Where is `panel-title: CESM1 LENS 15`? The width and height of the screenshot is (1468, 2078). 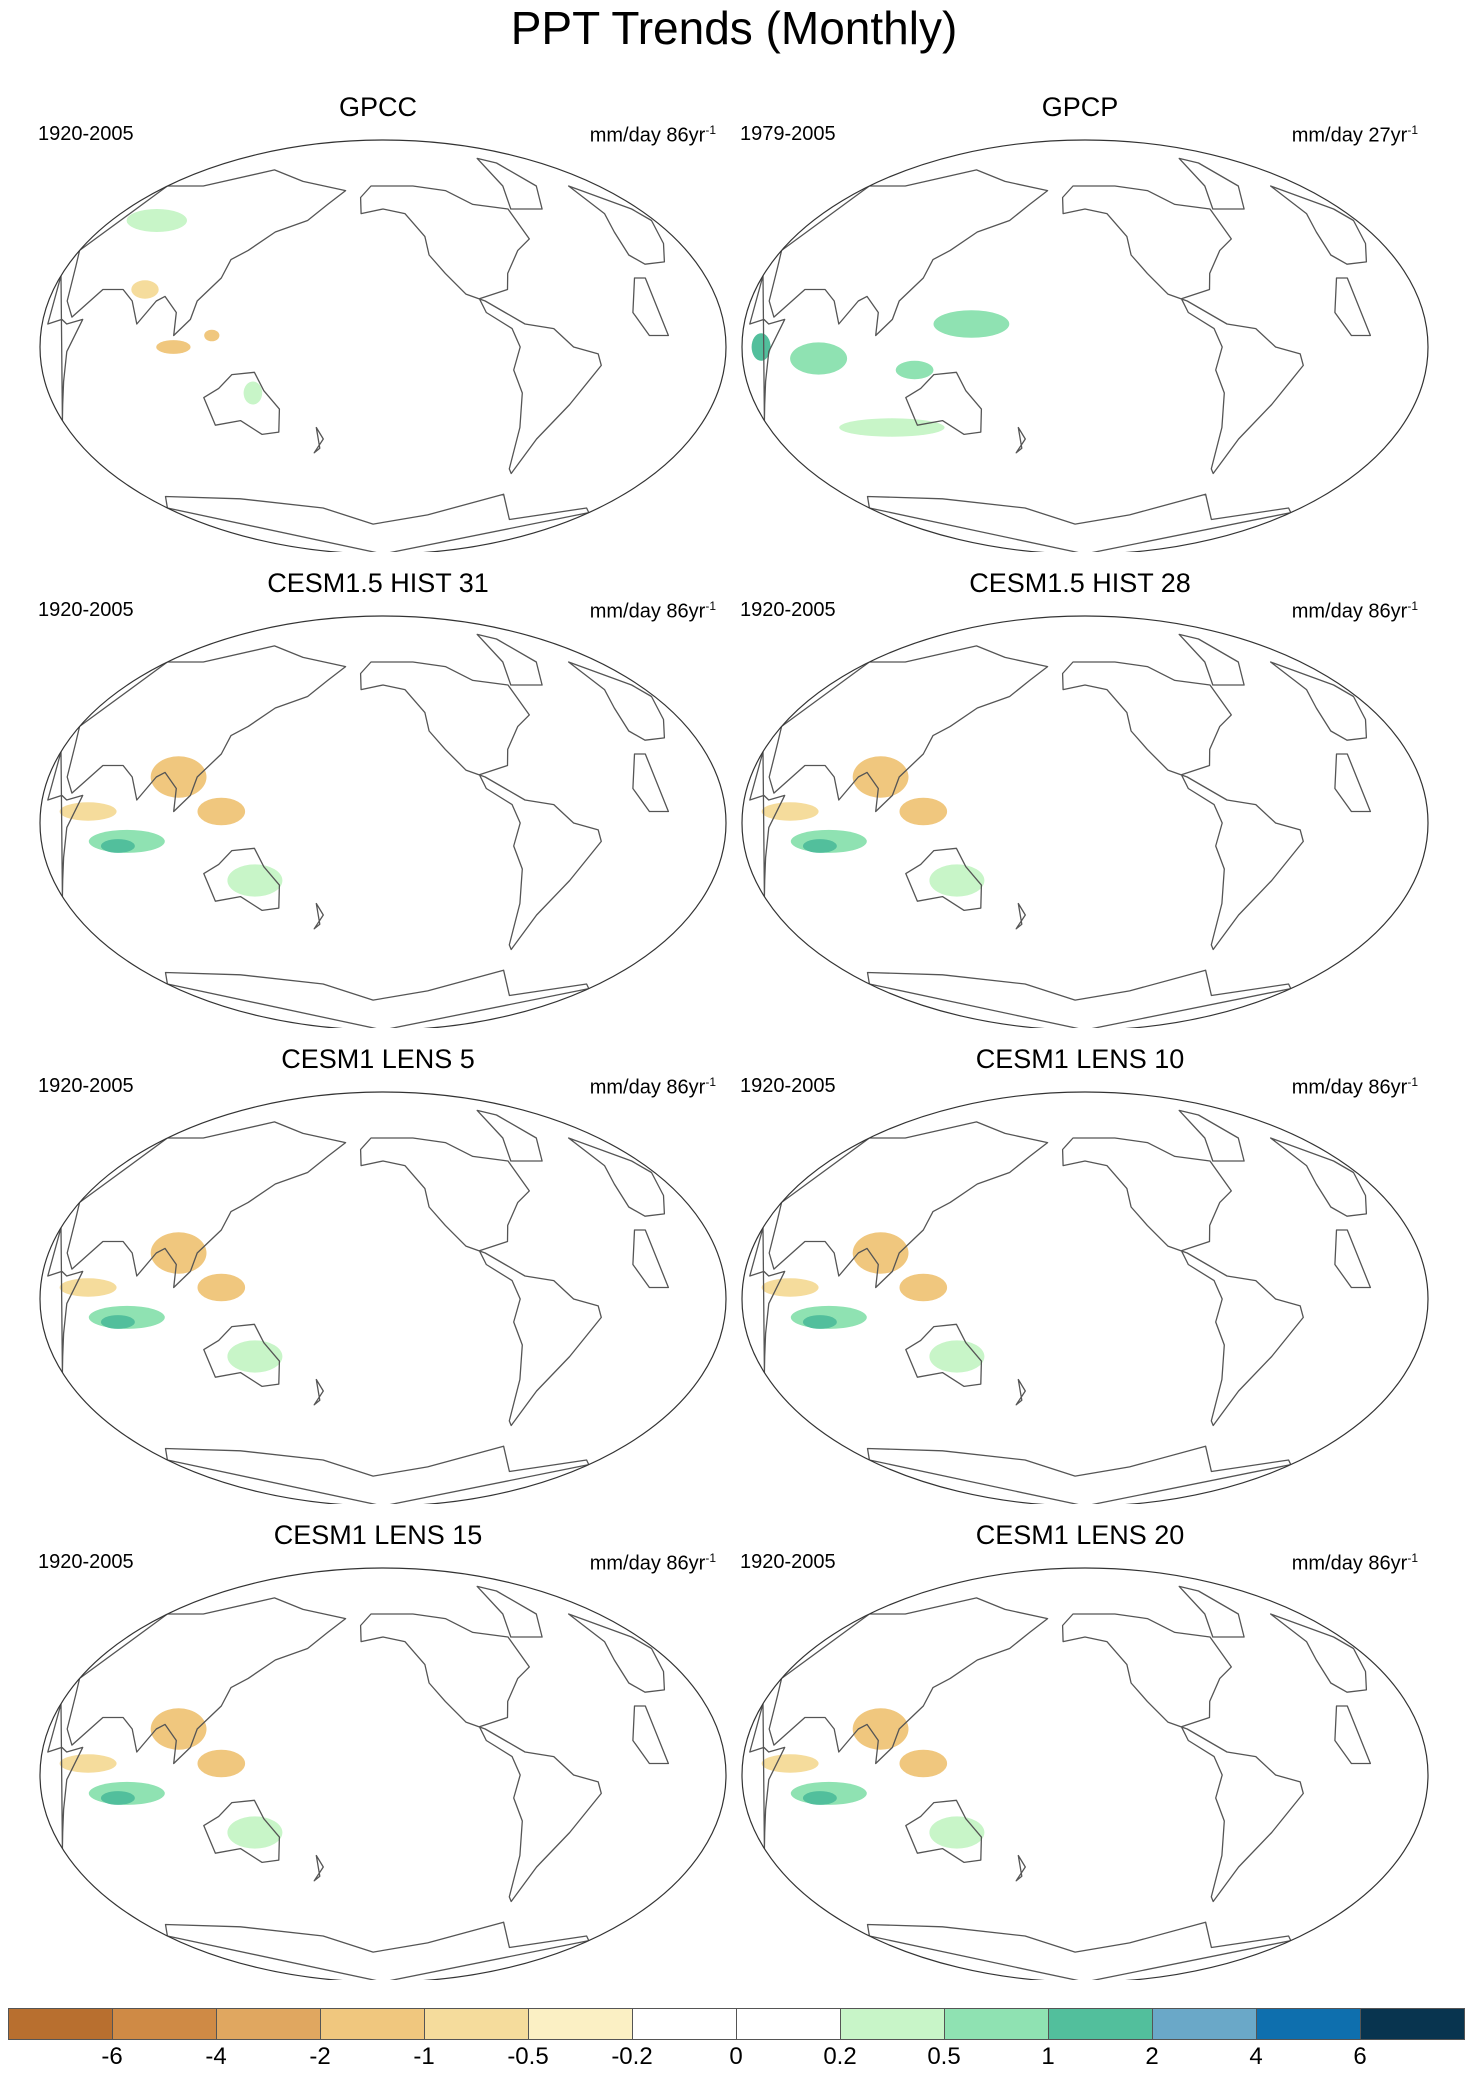 panel-title: CESM1 LENS 15 is located at coordinates (378, 1535).